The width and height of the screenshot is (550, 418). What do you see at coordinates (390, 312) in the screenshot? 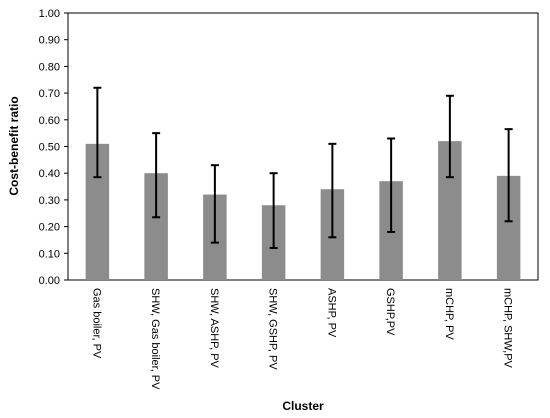
I see `x-category-label: GSHP,PV` at bounding box center [390, 312].